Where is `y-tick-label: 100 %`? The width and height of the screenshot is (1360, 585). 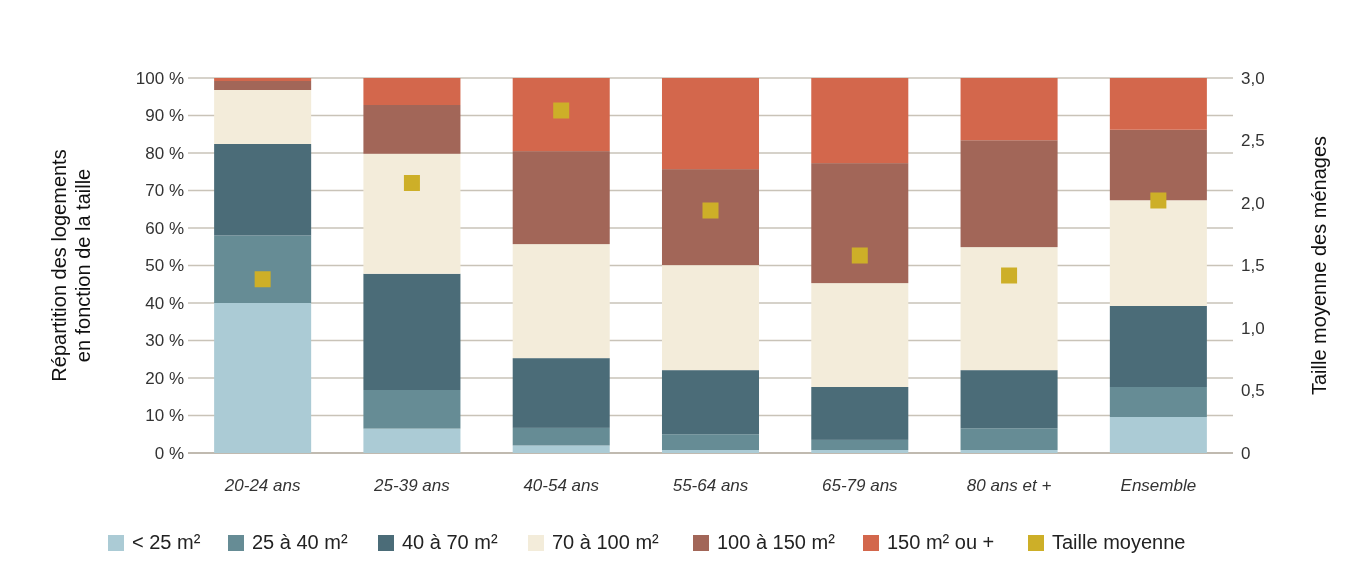 y-tick-label: 100 % is located at coordinates (159, 78).